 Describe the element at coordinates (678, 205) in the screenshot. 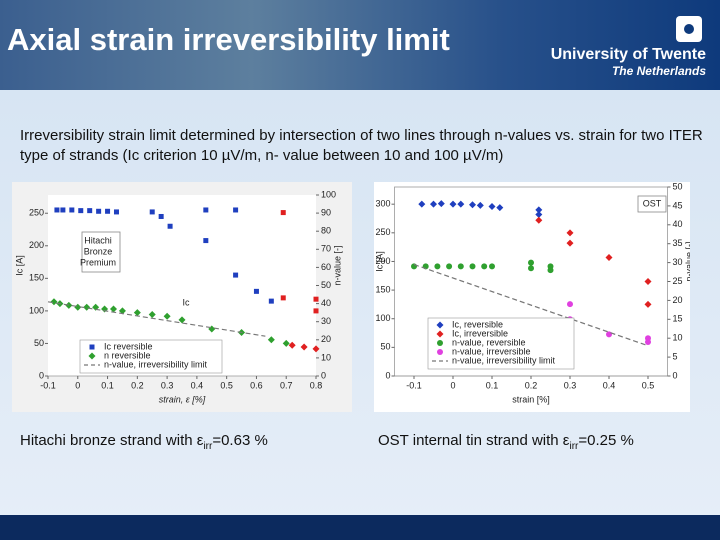

I see `y2-tick-label: 45` at that location.